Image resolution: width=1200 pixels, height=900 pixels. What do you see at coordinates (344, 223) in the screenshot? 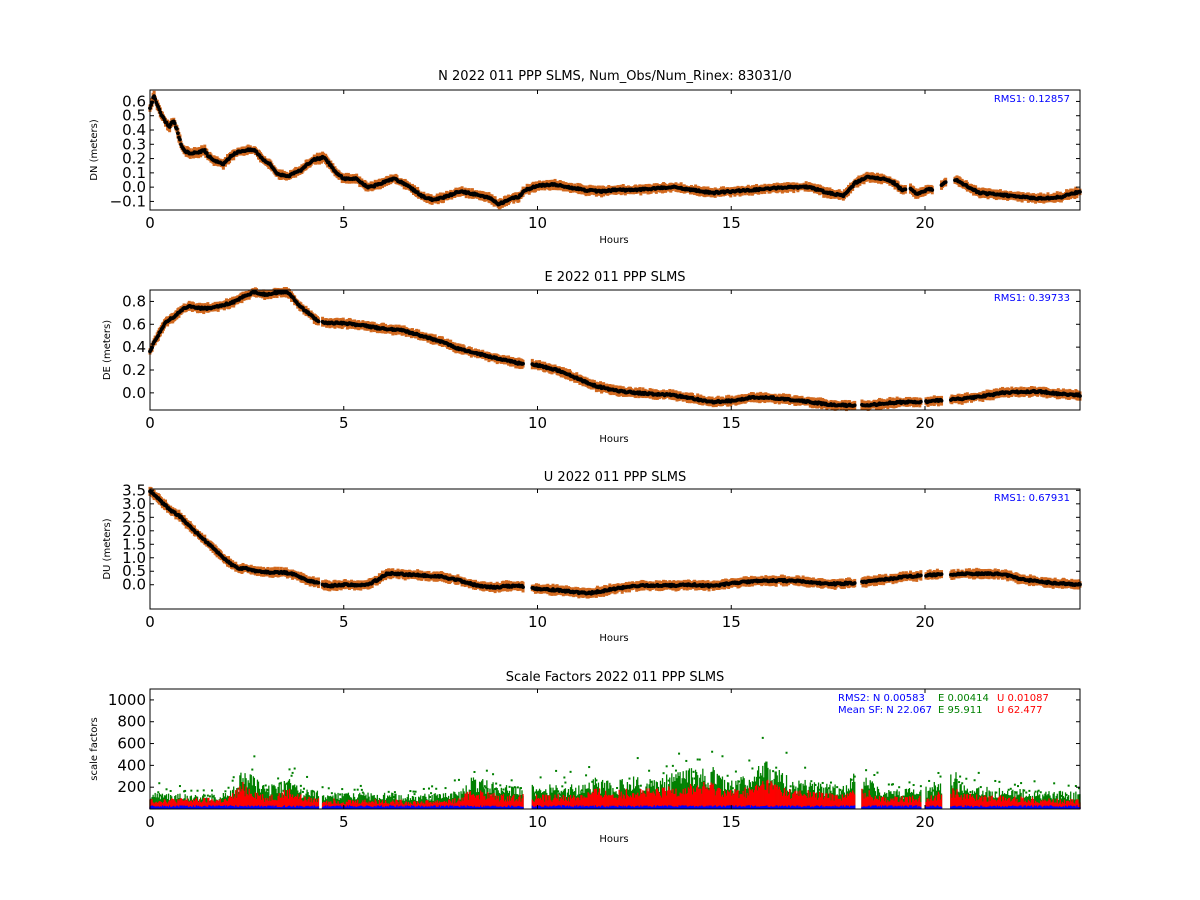
I see `north-x-tick-label: 5` at bounding box center [344, 223].